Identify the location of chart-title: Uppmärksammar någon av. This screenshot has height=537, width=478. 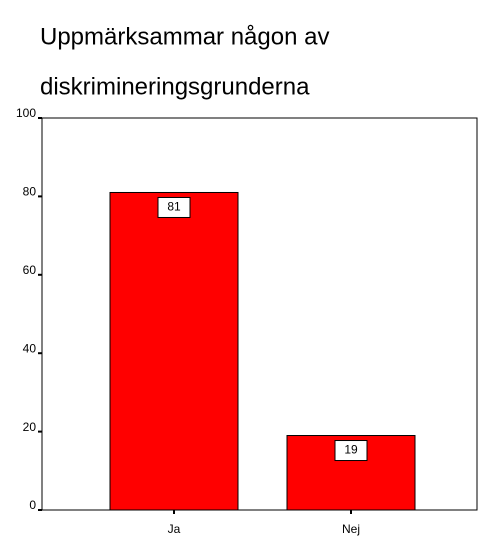
(184, 36).